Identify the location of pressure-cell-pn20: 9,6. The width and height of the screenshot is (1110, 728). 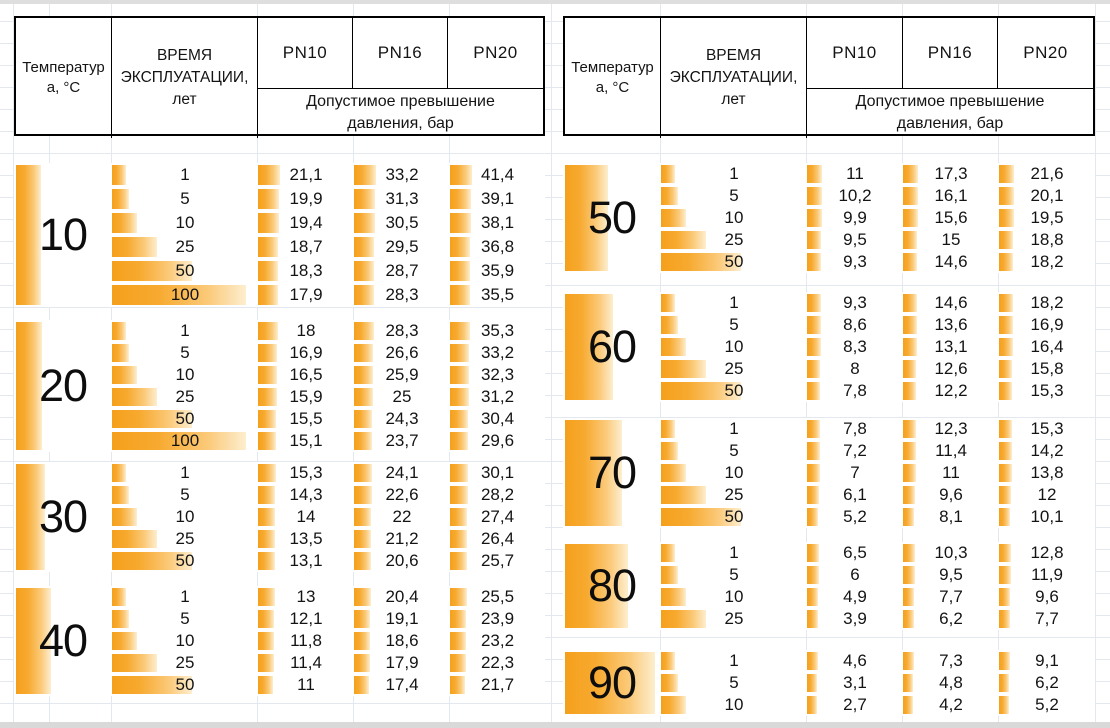
(1047, 597).